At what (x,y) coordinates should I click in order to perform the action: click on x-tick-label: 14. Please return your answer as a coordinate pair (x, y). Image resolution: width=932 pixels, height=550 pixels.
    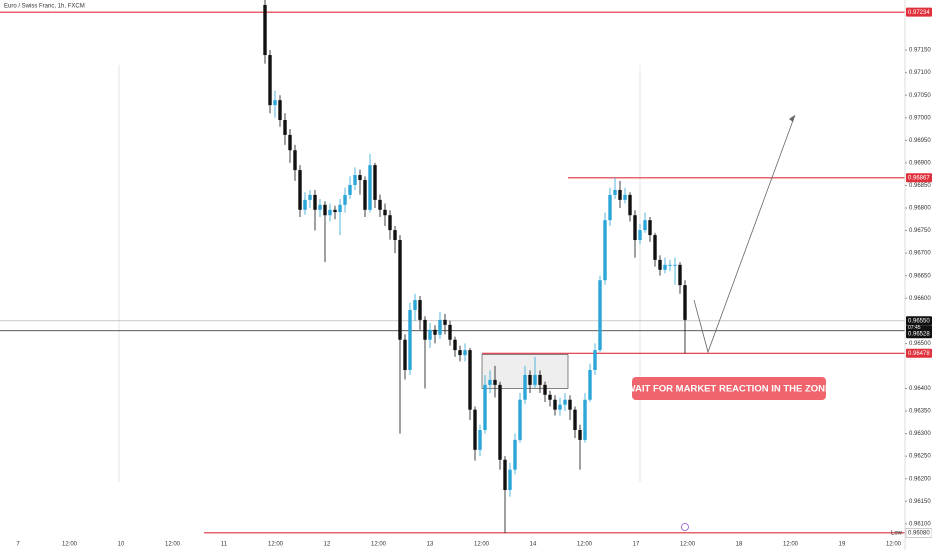
    Looking at the image, I should click on (533, 545).